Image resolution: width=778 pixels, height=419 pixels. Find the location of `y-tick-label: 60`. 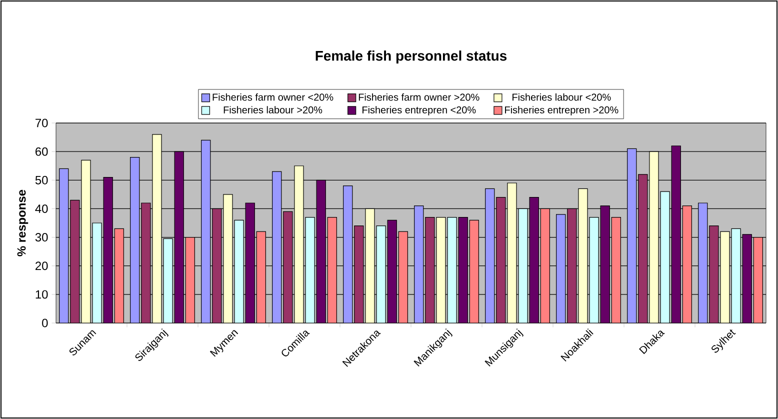

y-tick-label: 60 is located at coordinates (42, 151).